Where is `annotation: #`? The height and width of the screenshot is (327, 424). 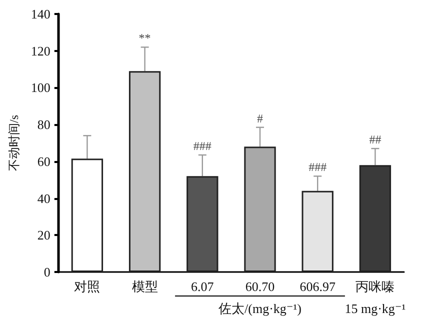
annotation: # is located at coordinates (260, 118).